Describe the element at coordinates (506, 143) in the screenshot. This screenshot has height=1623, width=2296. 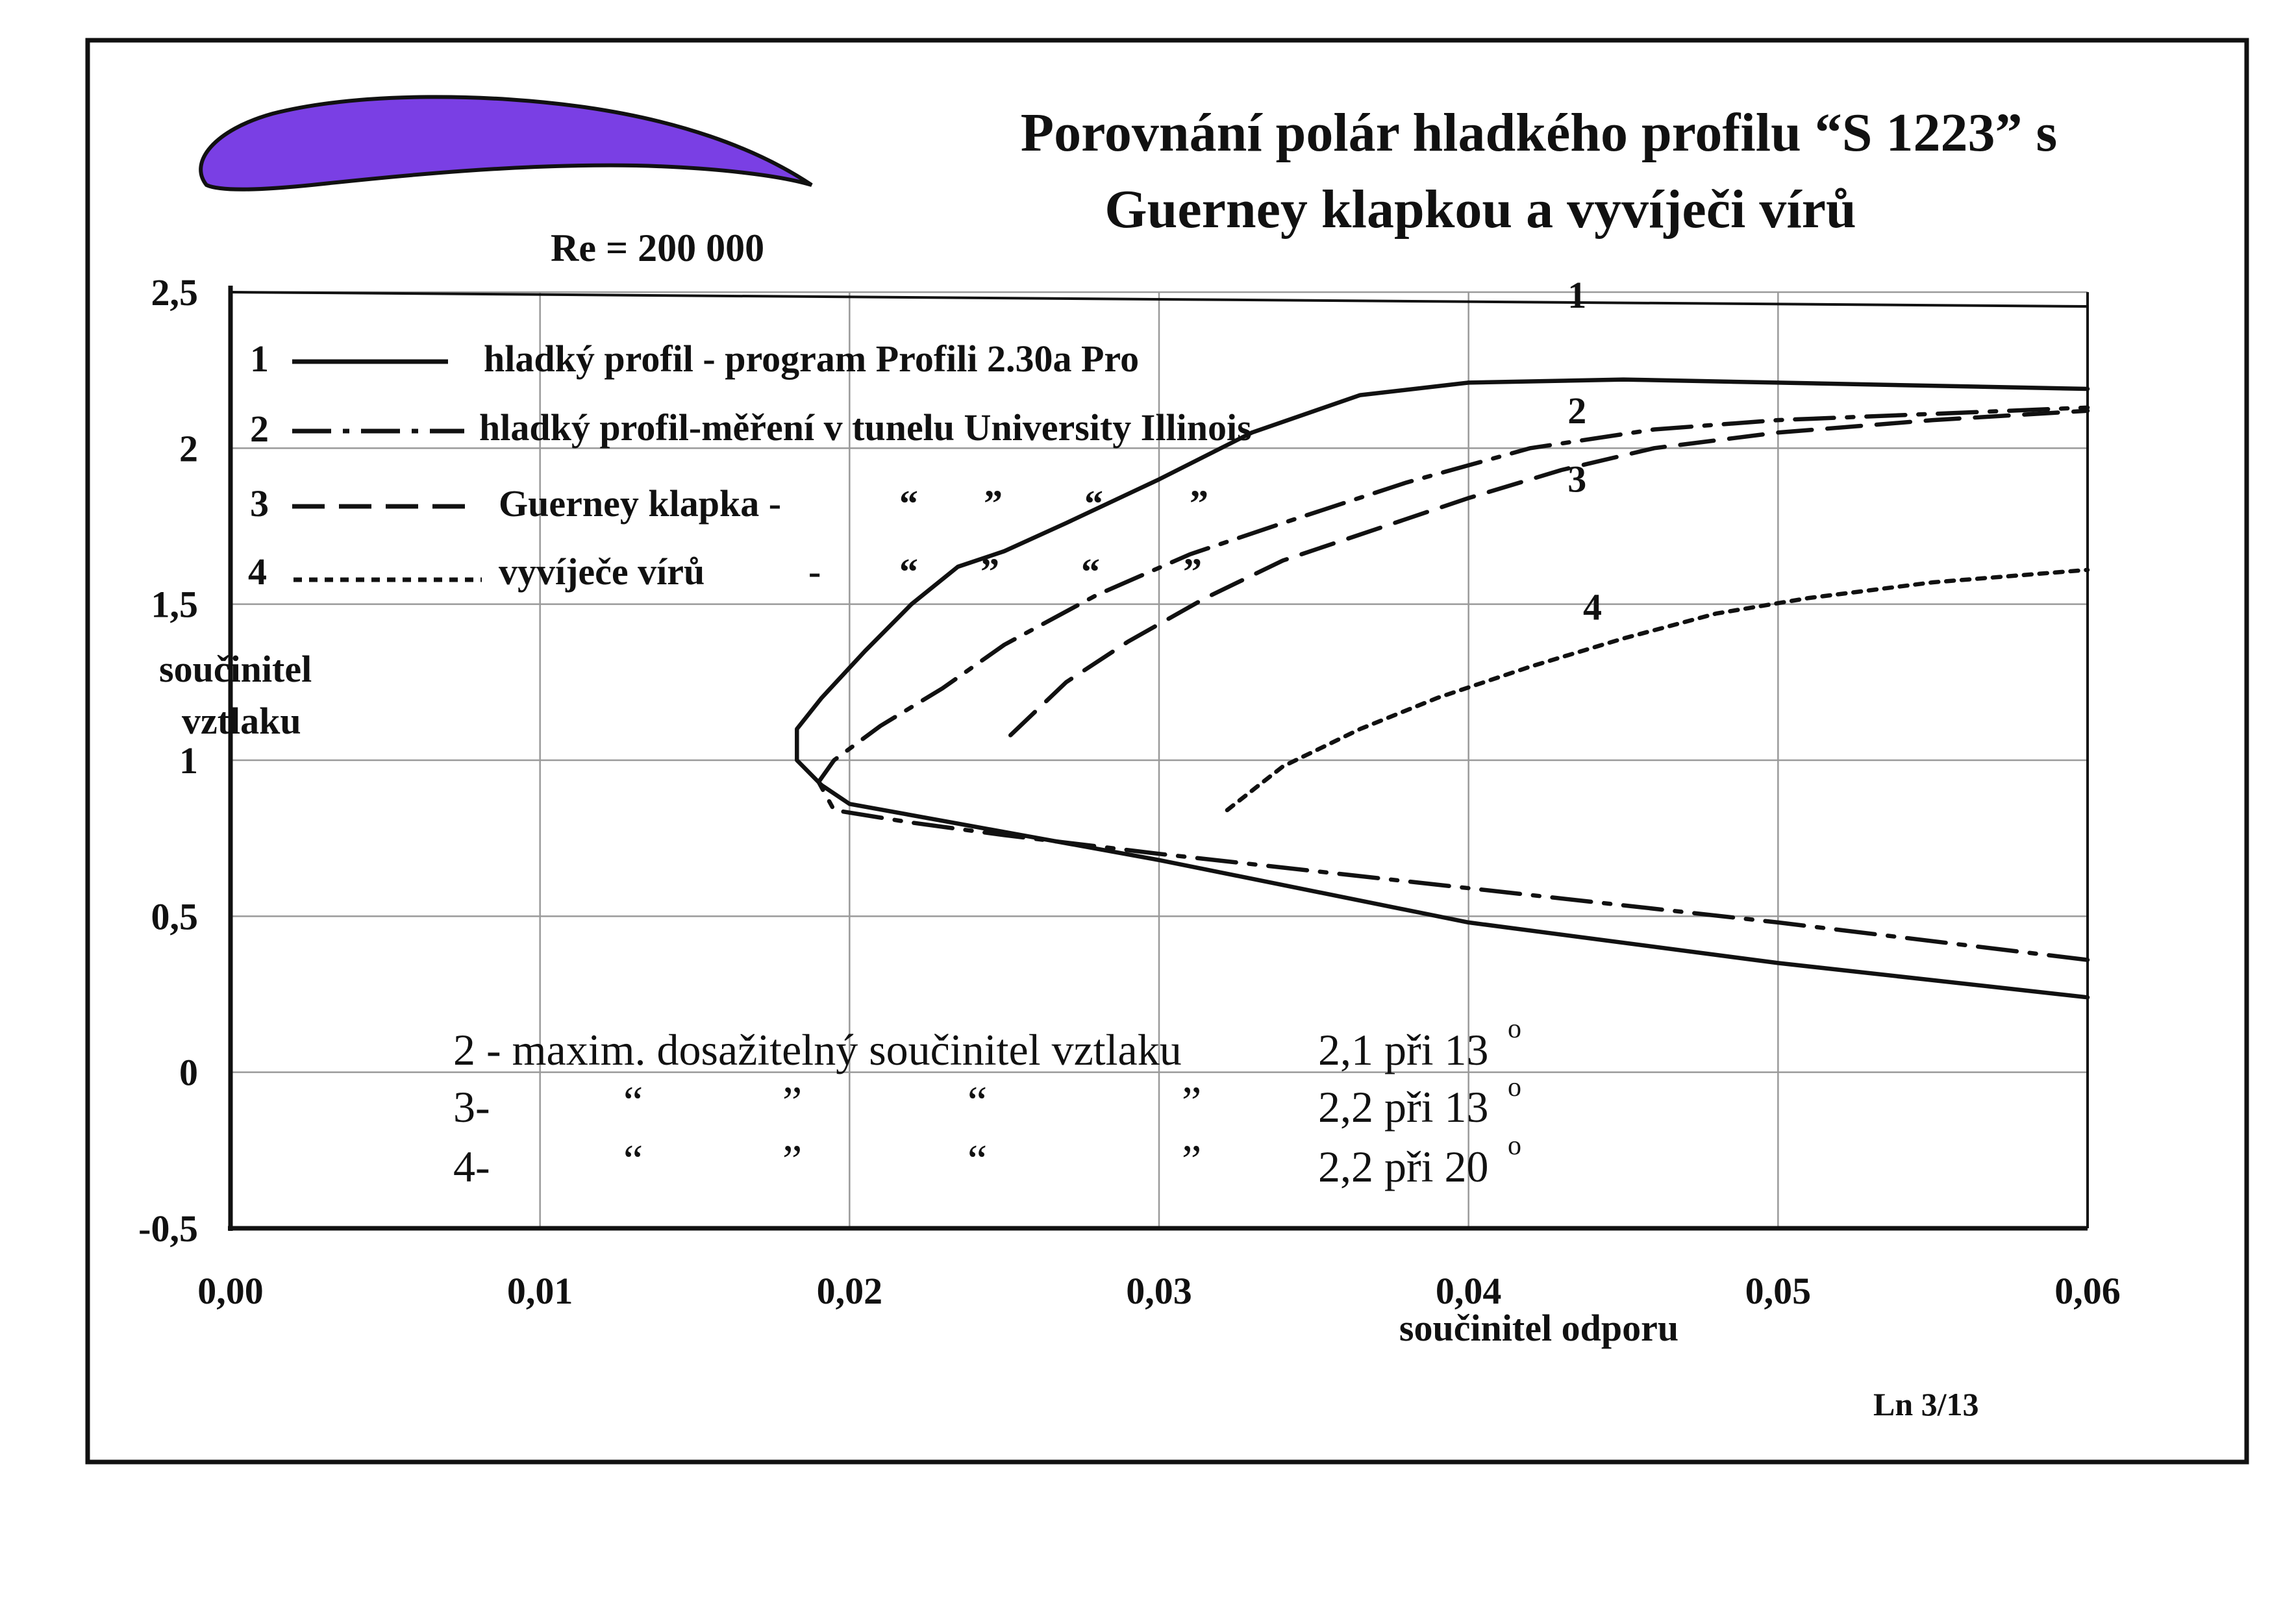
I see `airfoil-profile-icon` at that location.